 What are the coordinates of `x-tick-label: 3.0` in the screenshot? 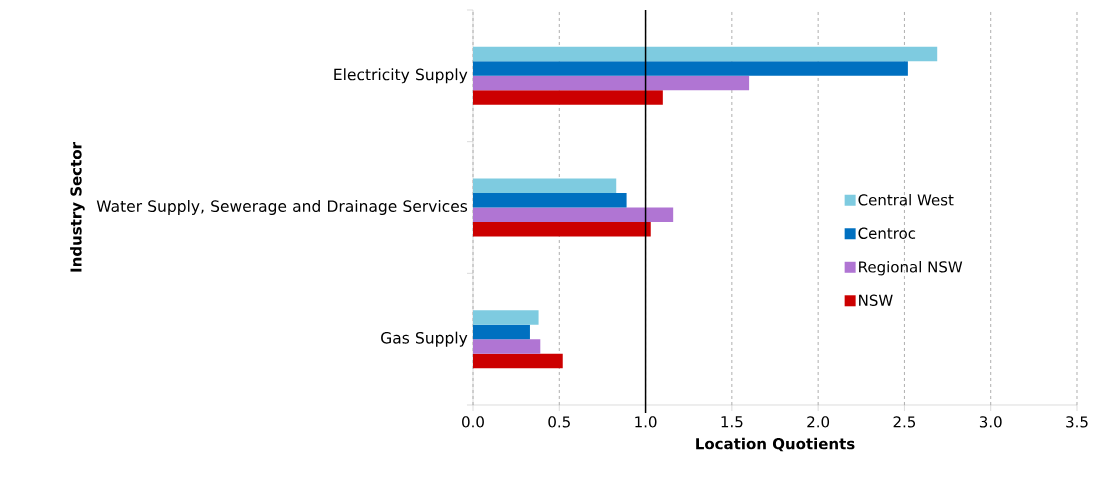 It's located at (990, 422).